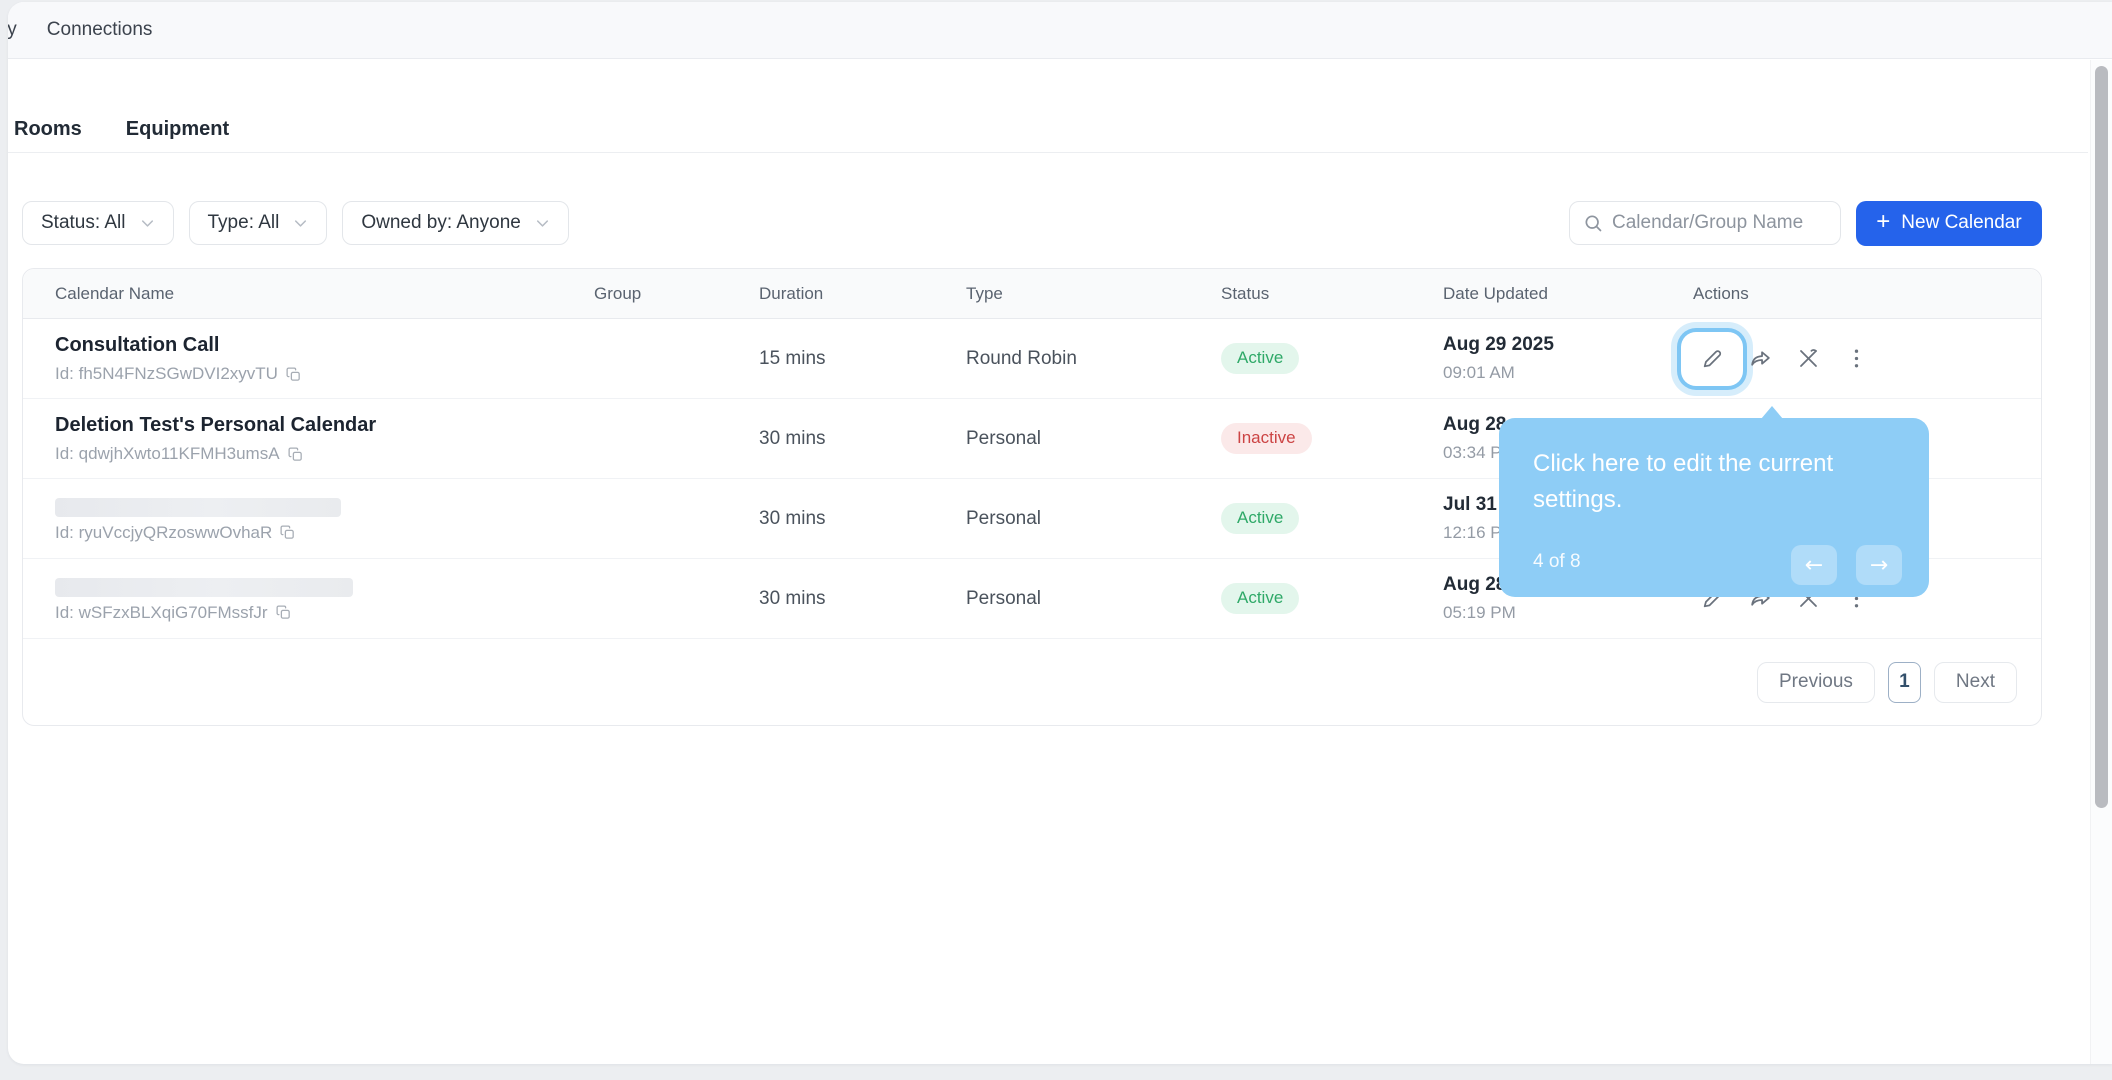  Describe the element at coordinates (1266, 438) in the screenshot. I see `status-badge: Inactive` at that location.